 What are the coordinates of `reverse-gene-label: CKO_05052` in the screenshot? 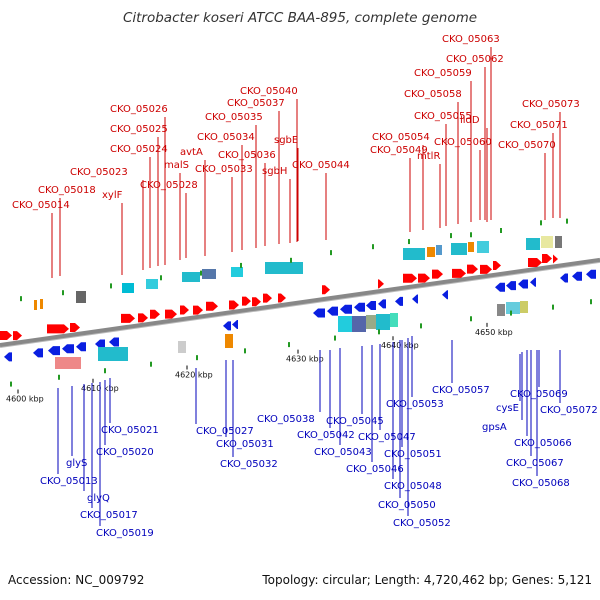 It's located at (422, 523).